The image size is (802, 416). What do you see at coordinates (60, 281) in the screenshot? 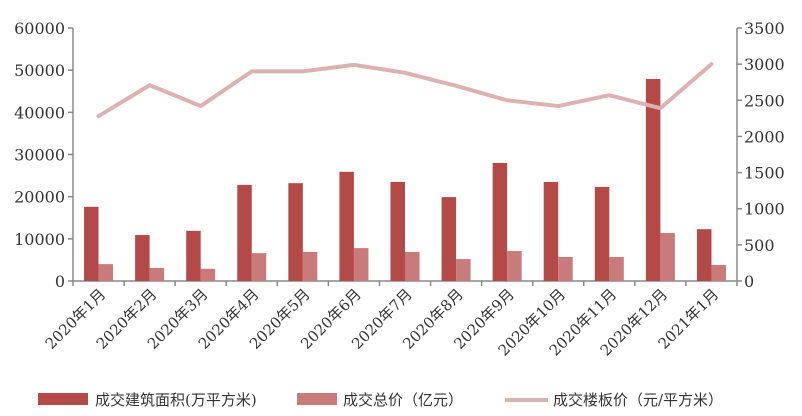
I see `left-axis-tick-label: 0` at bounding box center [60, 281].